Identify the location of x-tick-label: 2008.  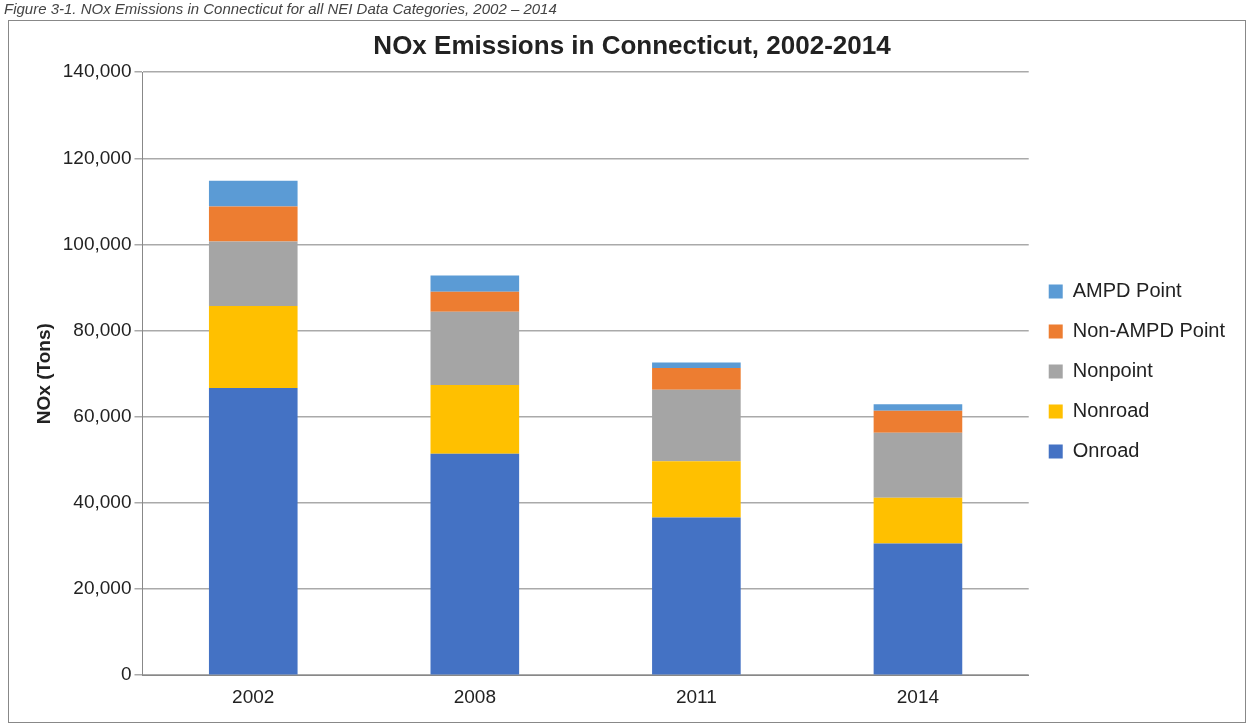
(474, 696).